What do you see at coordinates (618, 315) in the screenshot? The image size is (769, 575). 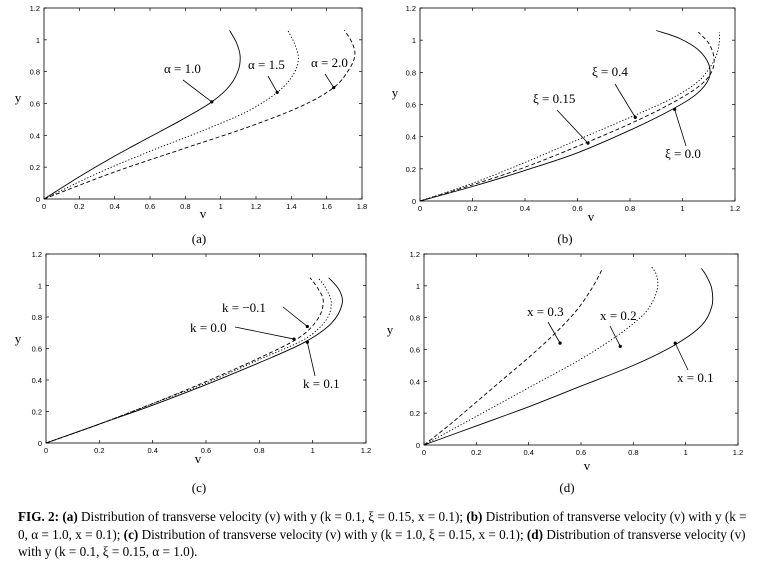 I see `series-annotation: x = 0.2` at bounding box center [618, 315].